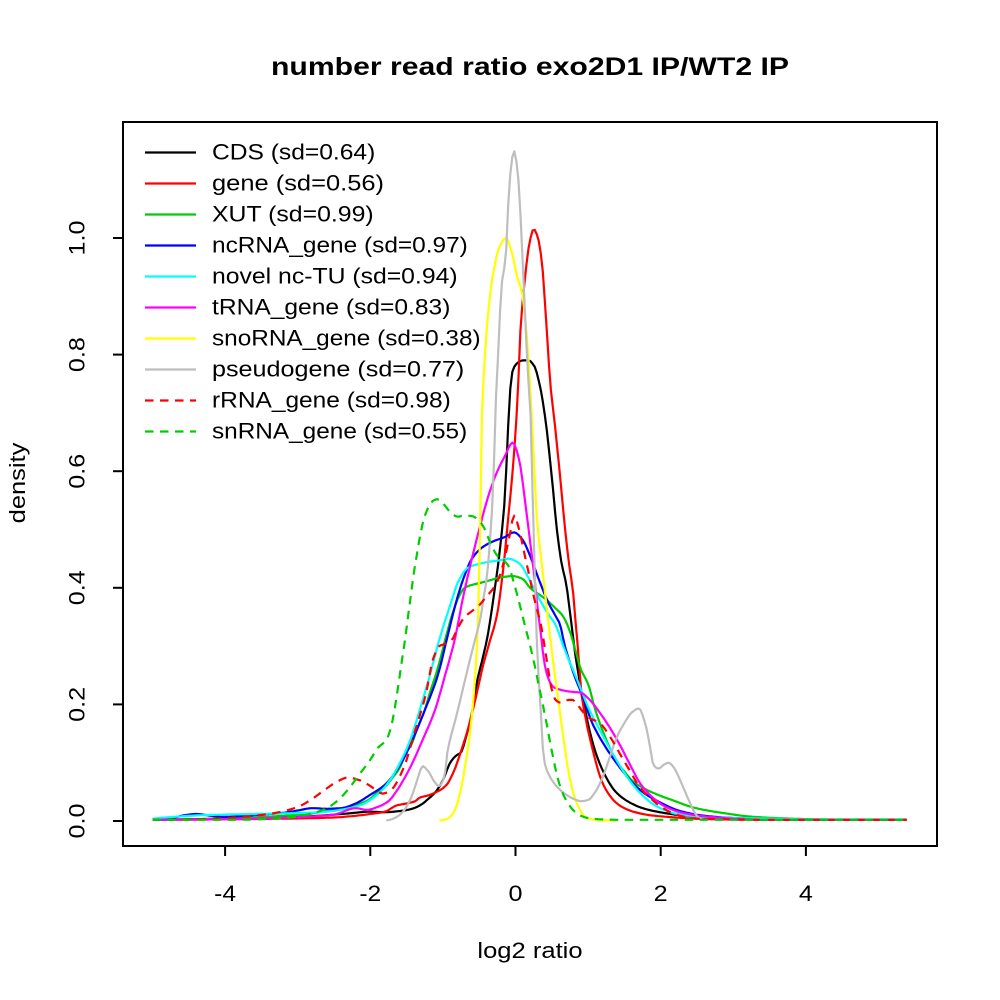 This screenshot has width=1000, height=1000. Describe the element at coordinates (335, 276) in the screenshot. I see `svg-text: novel nc-TU (sd=0.94)` at that location.